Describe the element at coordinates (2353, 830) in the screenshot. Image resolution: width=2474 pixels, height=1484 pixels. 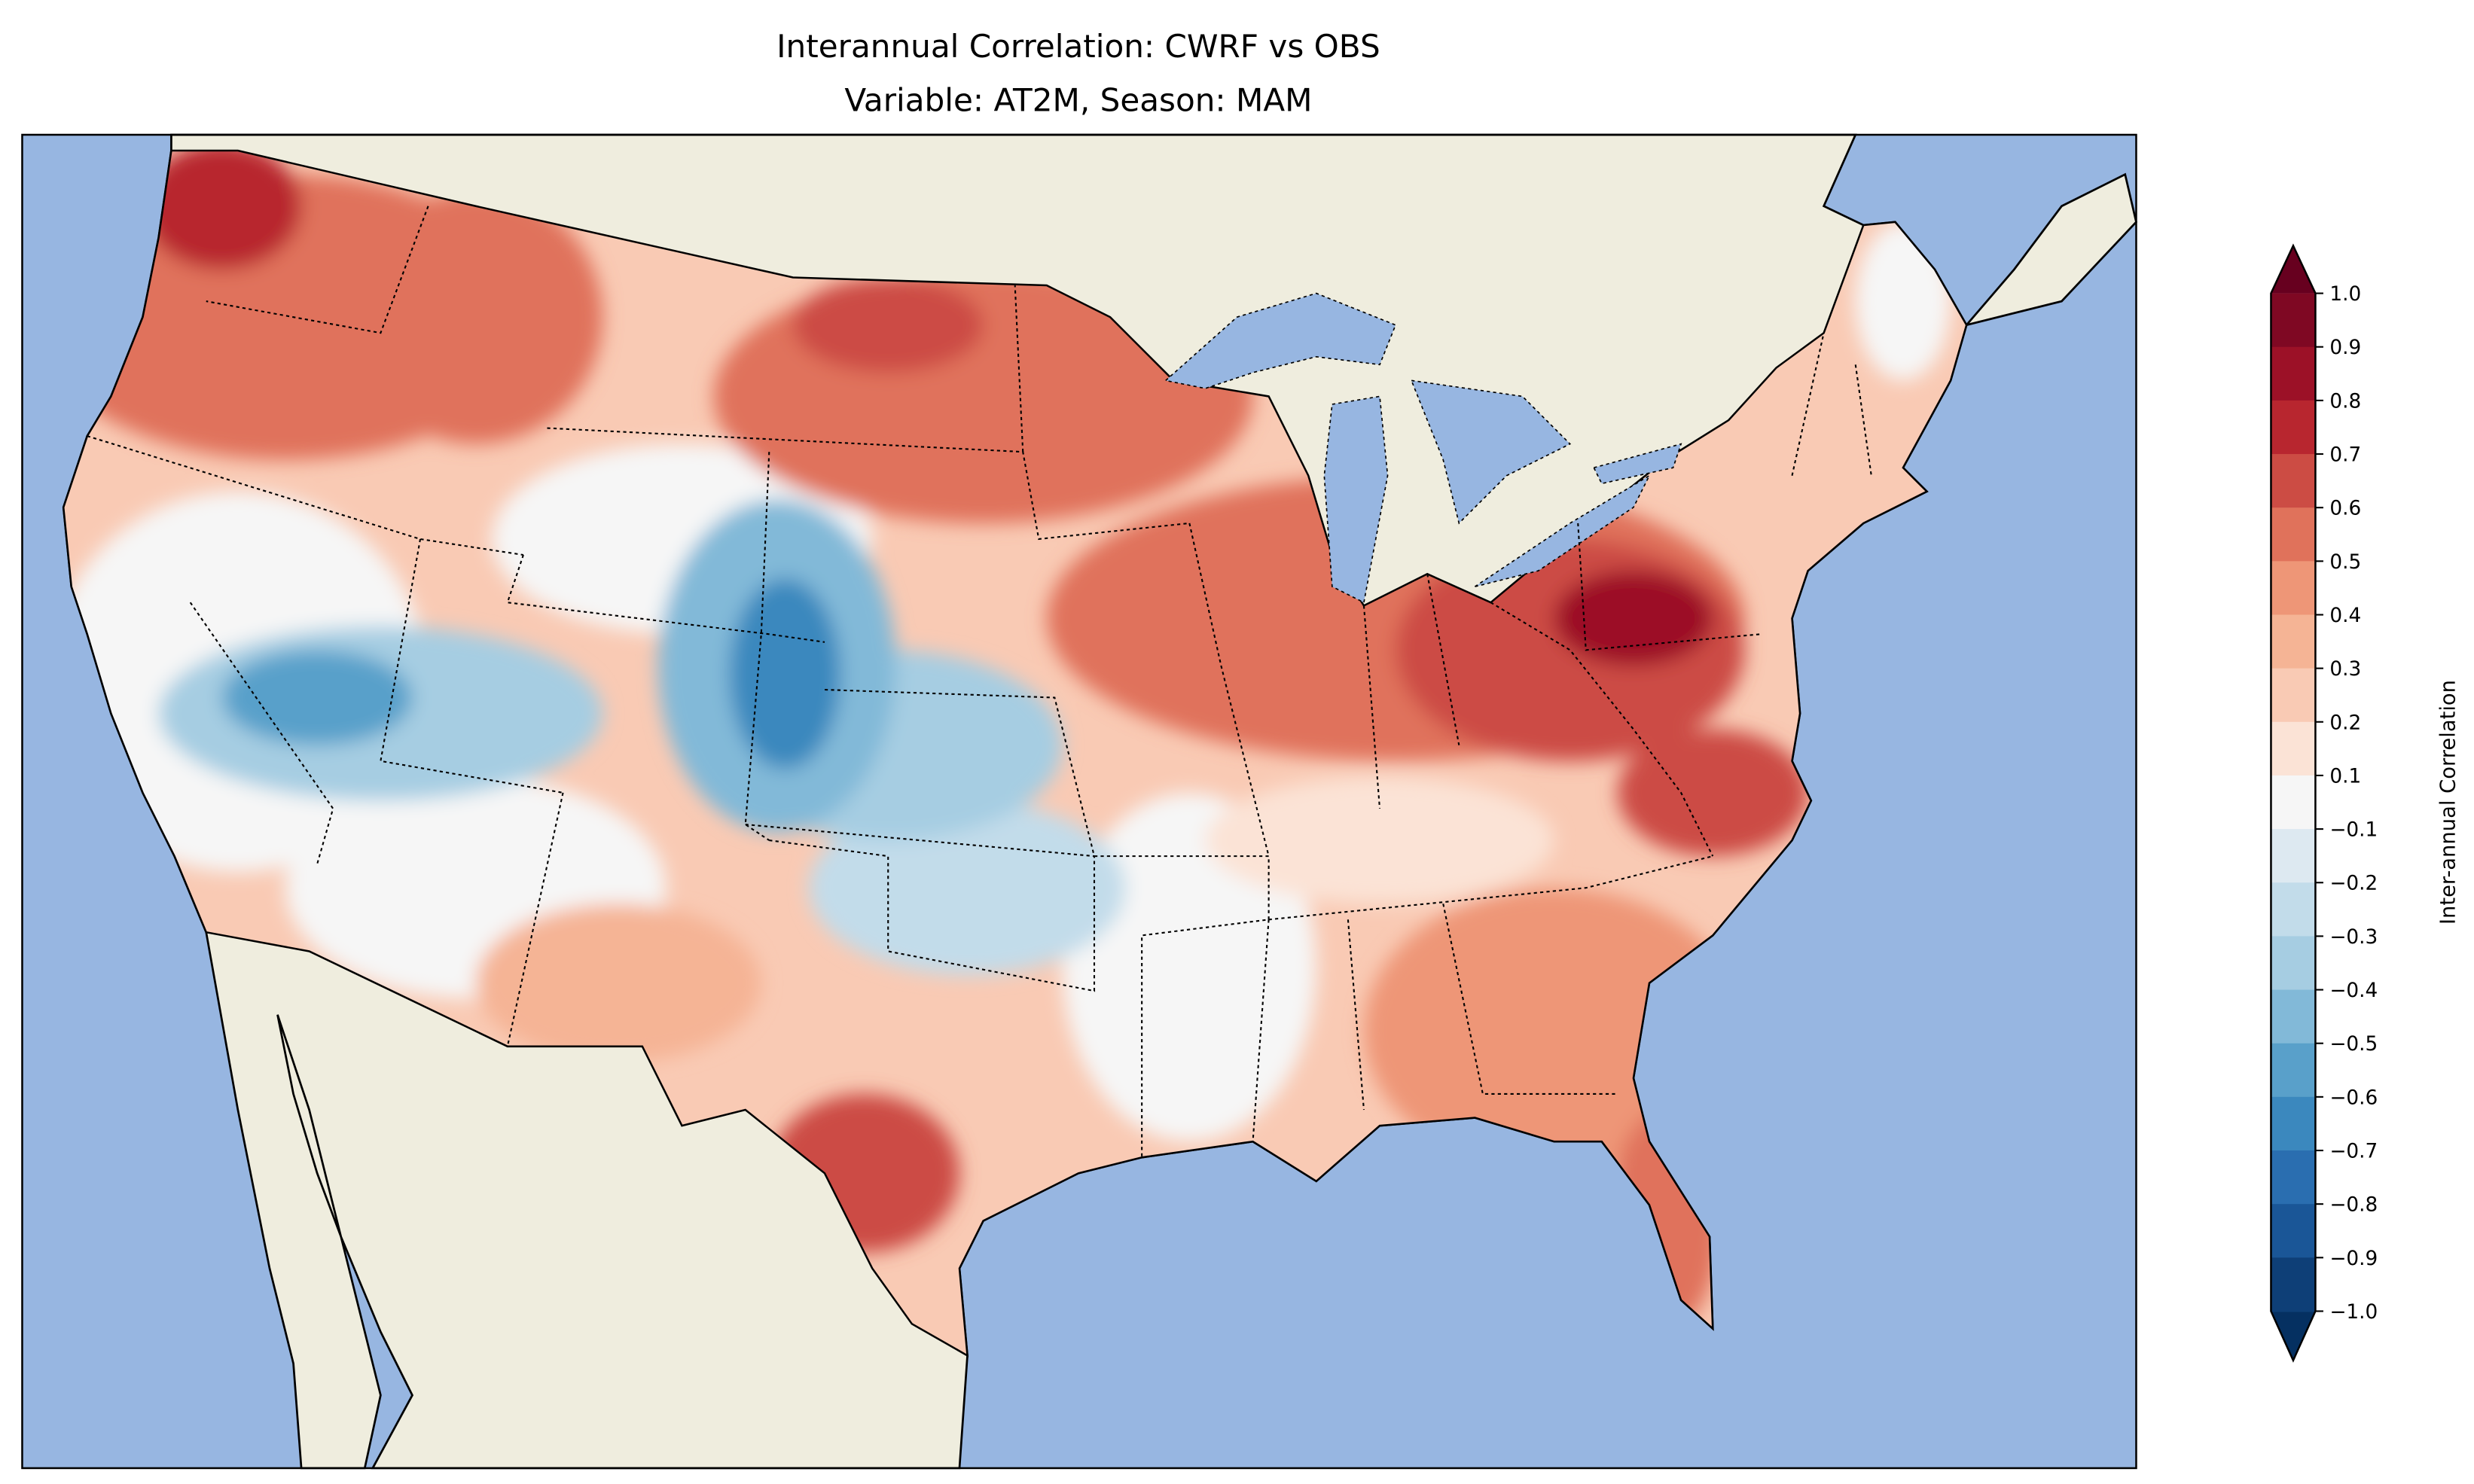
I see `colorbar-tick-label: −0.1` at that location.